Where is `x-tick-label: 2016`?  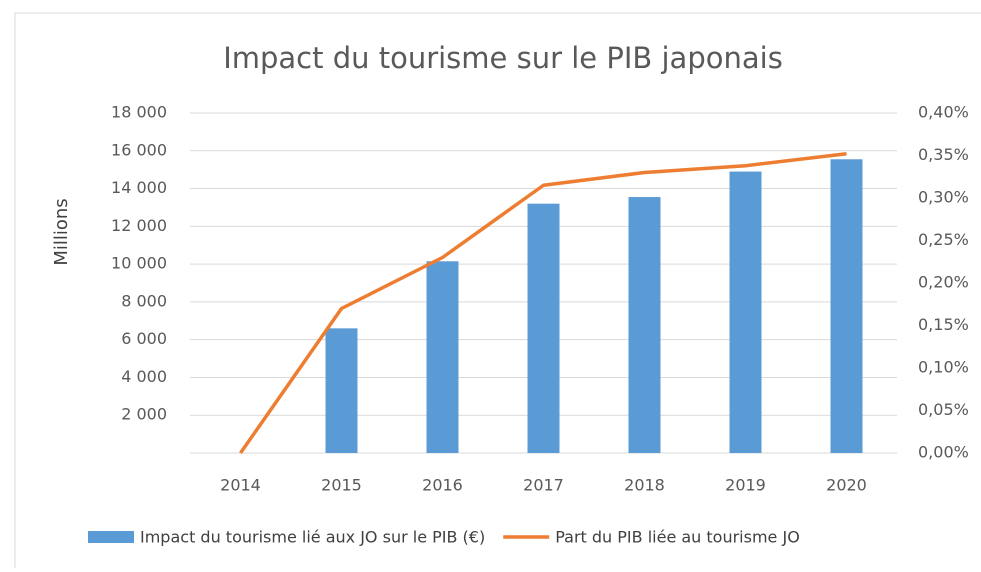
x-tick-label: 2016 is located at coordinates (442, 485).